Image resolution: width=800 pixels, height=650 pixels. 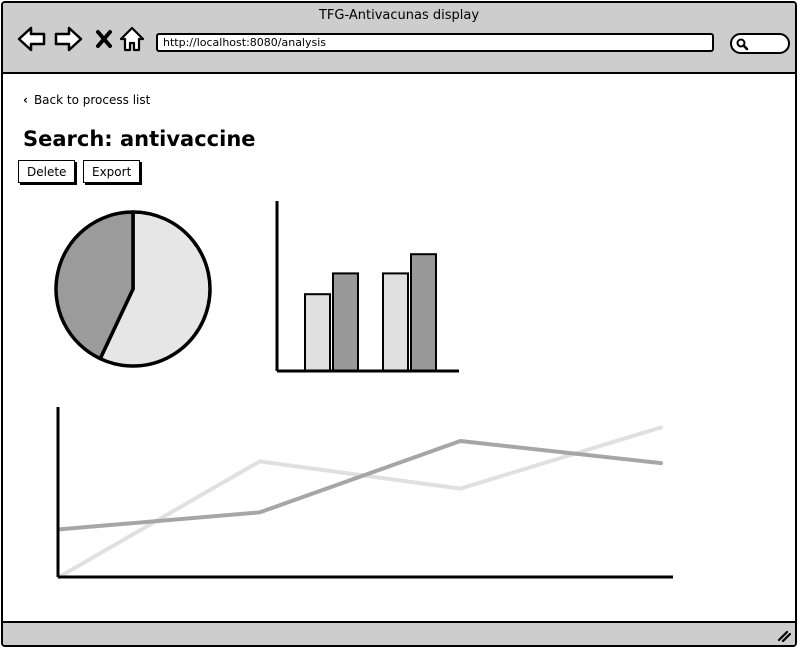 What do you see at coordinates (742, 44) in the screenshot?
I see `search-icon` at bounding box center [742, 44].